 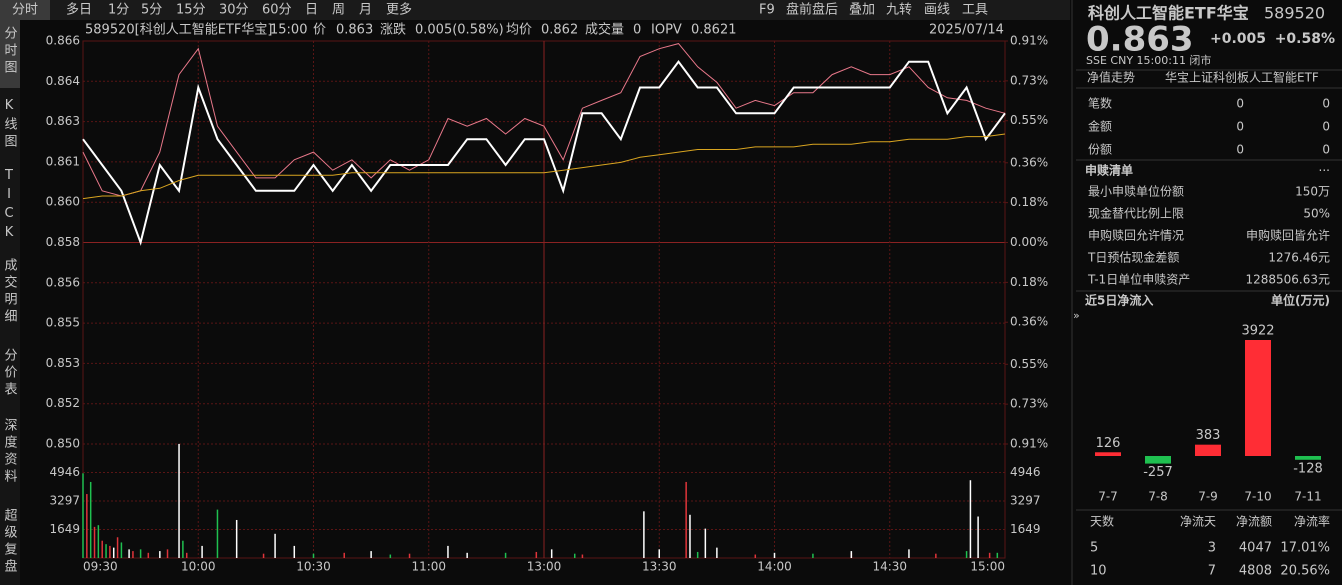 What do you see at coordinates (311, 10) in the screenshot?
I see `toolbar-item: 日` at bounding box center [311, 10].